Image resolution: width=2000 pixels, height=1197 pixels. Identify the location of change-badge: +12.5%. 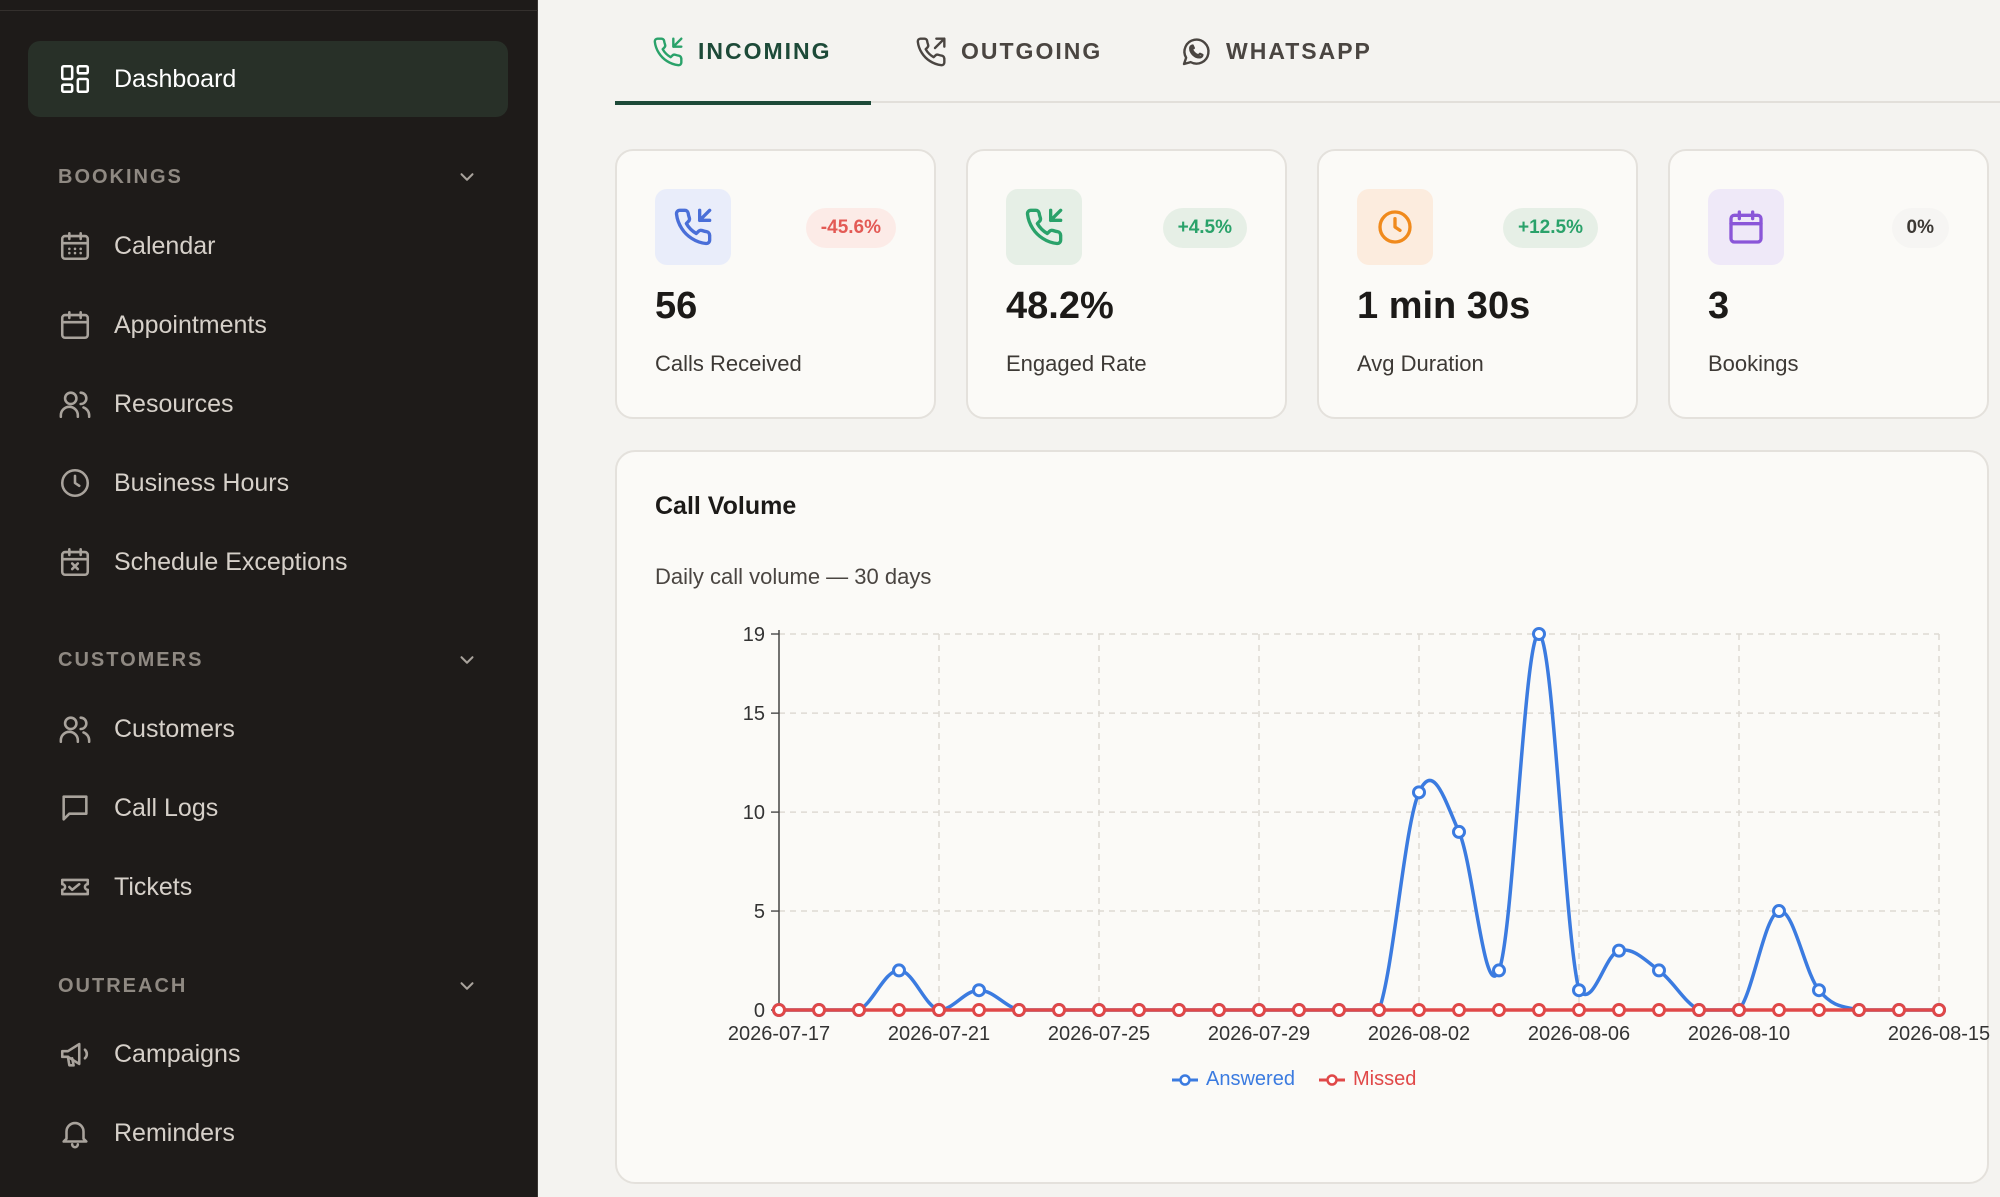
(1550, 228).